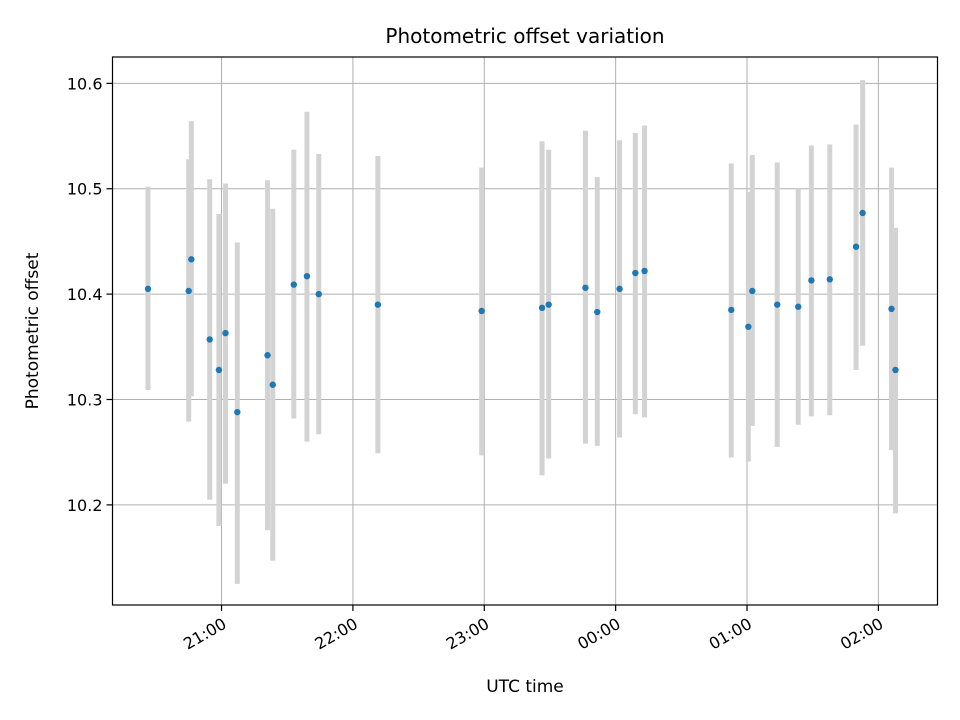 The image size is (960, 720). I want to click on x-tick-label: 02:00, so click(861, 634).